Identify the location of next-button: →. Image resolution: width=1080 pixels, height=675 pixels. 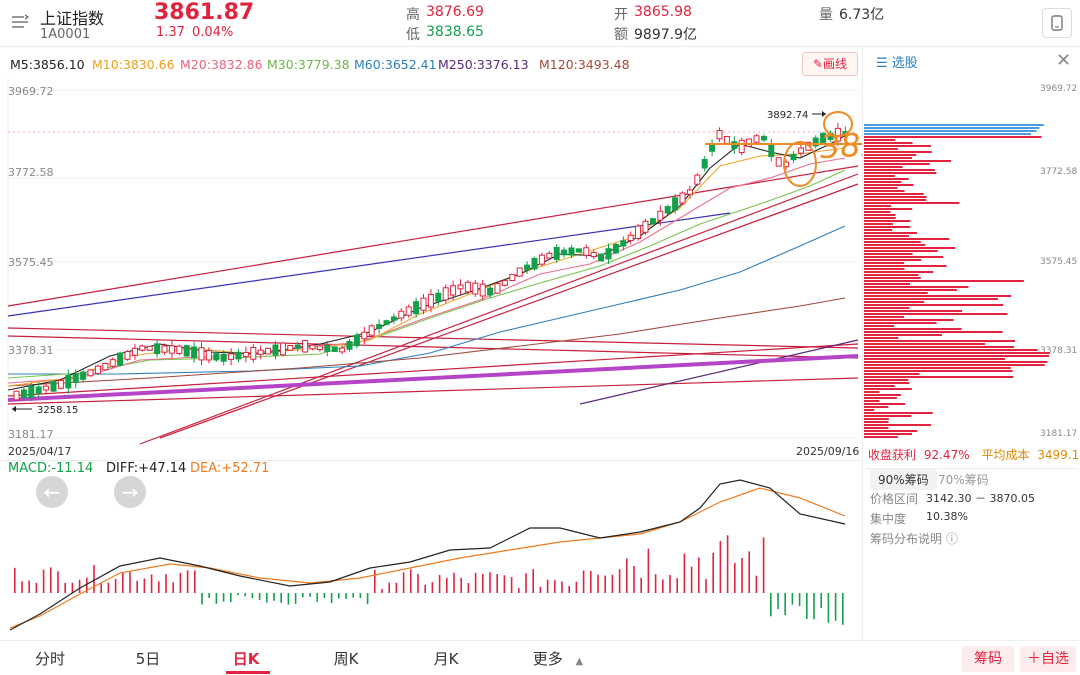
(130, 492).